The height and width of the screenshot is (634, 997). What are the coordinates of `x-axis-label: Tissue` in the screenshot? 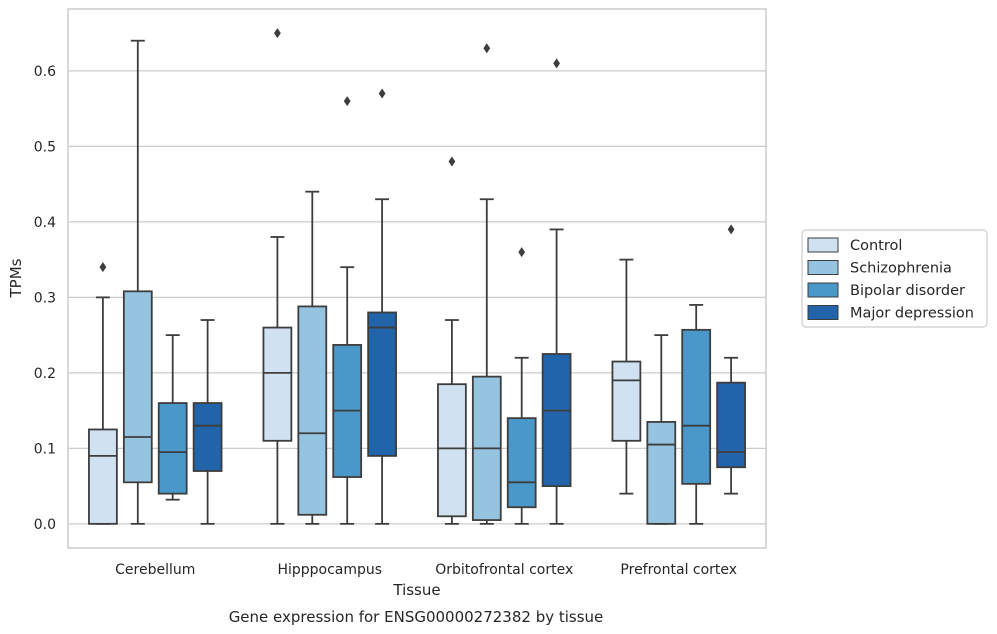 It's located at (416, 590).